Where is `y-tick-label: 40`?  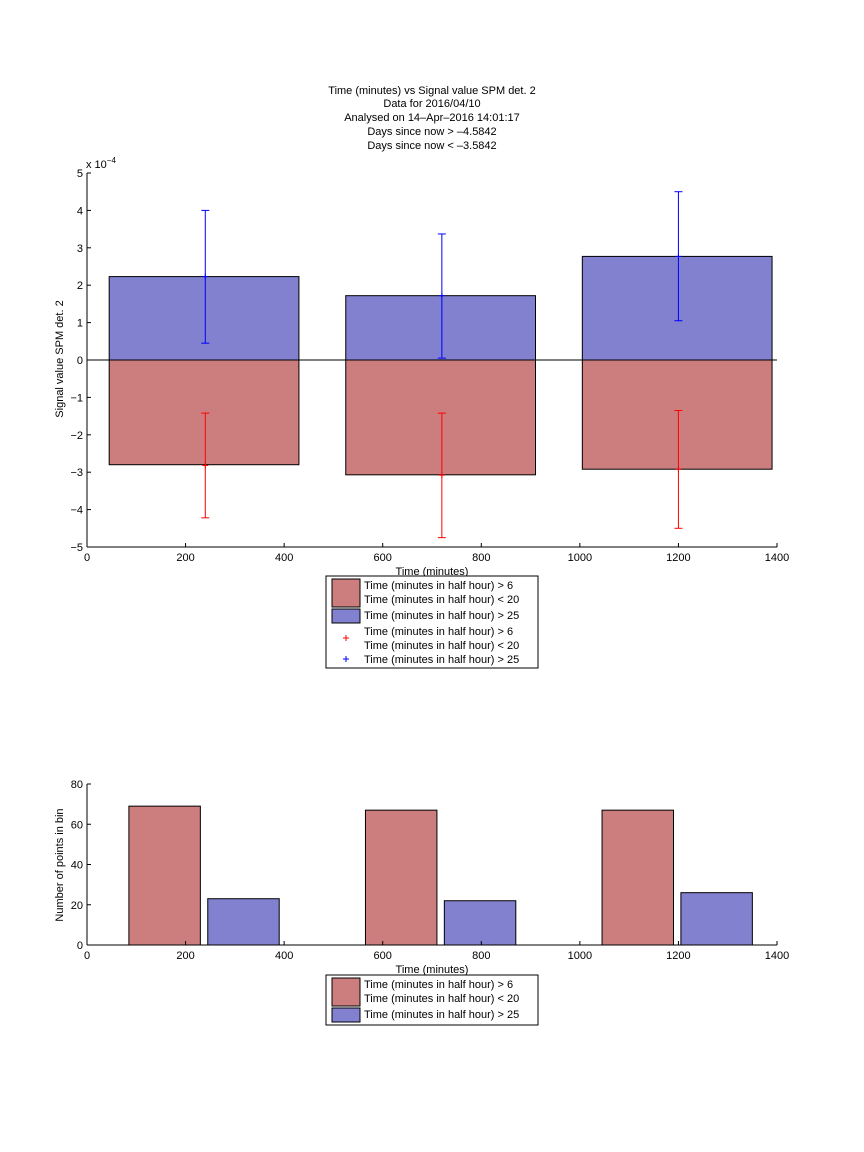
y-tick-label: 40 is located at coordinates (77, 866).